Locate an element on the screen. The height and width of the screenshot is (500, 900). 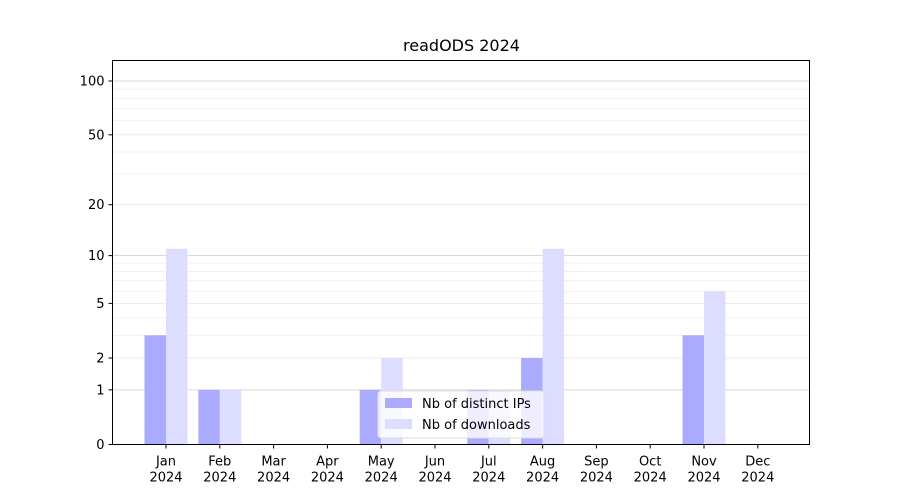
x-tick-label-month: Jun is located at coordinates (434, 462).